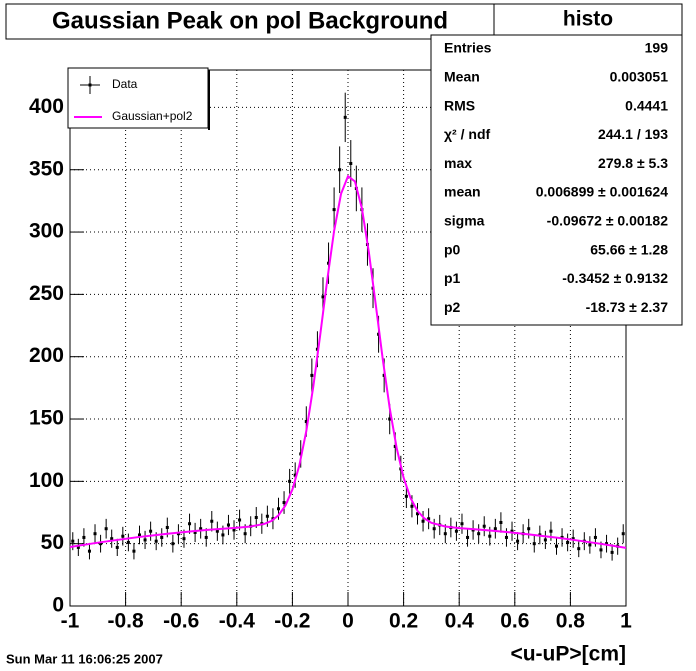  I want to click on stats-value: 199, so click(657, 48).